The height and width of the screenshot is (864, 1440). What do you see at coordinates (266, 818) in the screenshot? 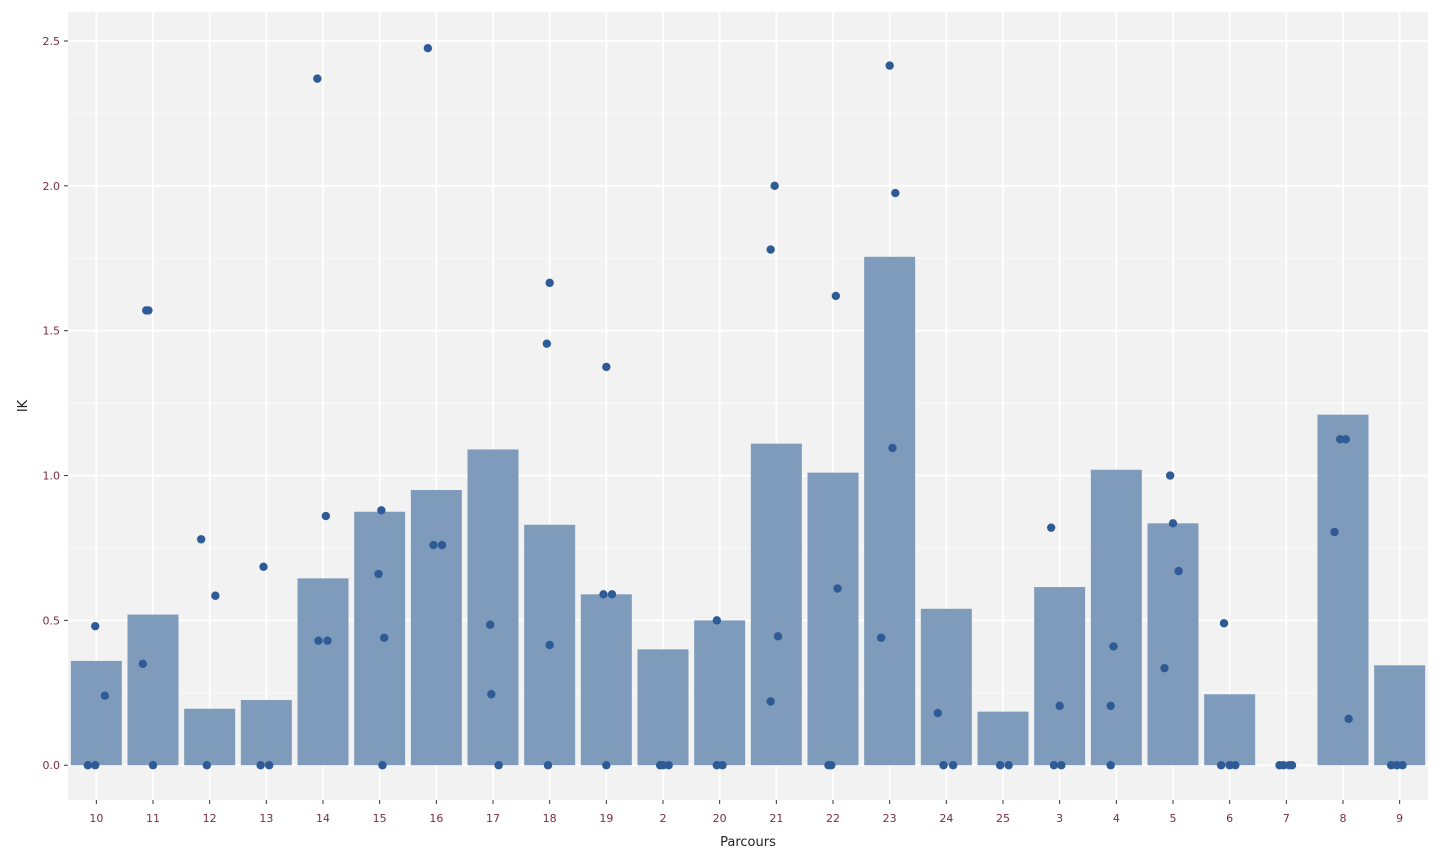
I see `x-tick-label: 13` at bounding box center [266, 818].